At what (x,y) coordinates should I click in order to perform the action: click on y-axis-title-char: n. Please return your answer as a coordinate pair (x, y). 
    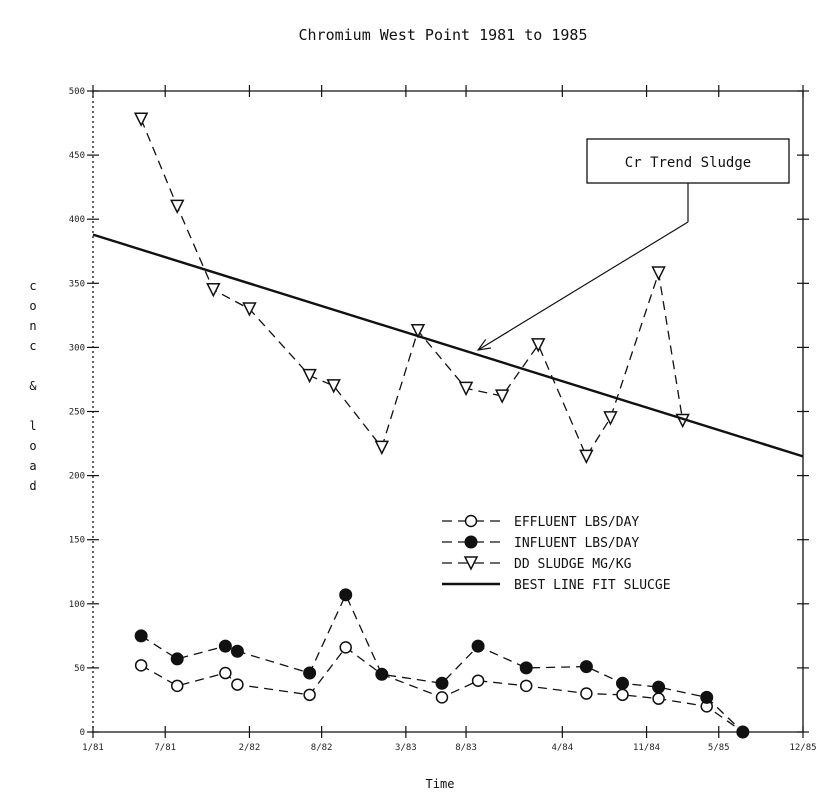
    Looking at the image, I should click on (32, 326).